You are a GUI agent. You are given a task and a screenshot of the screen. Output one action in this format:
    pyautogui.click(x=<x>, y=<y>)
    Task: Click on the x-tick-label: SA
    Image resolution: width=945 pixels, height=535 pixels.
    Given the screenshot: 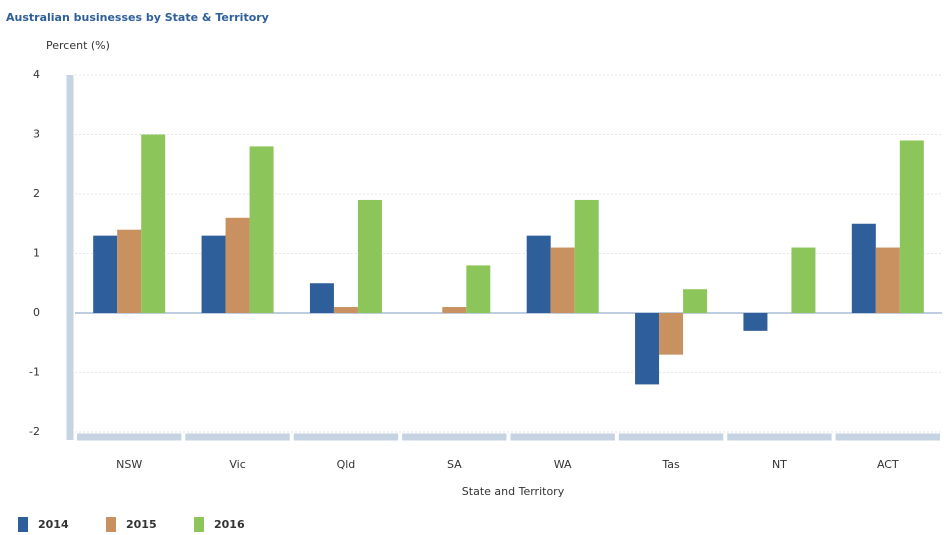 What is the action you would take?
    pyautogui.click(x=454, y=464)
    